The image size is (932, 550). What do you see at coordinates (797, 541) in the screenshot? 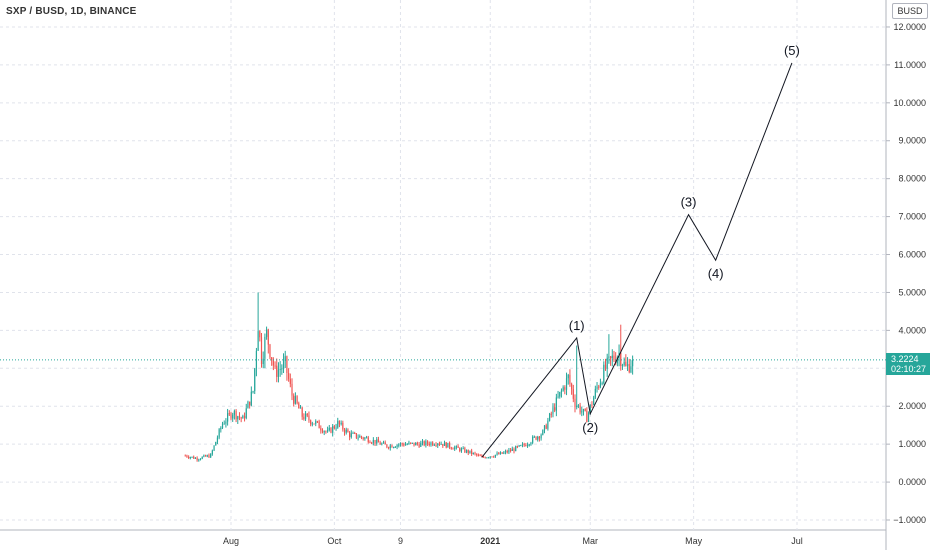
I see `x-tick-label: Jul` at bounding box center [797, 541].